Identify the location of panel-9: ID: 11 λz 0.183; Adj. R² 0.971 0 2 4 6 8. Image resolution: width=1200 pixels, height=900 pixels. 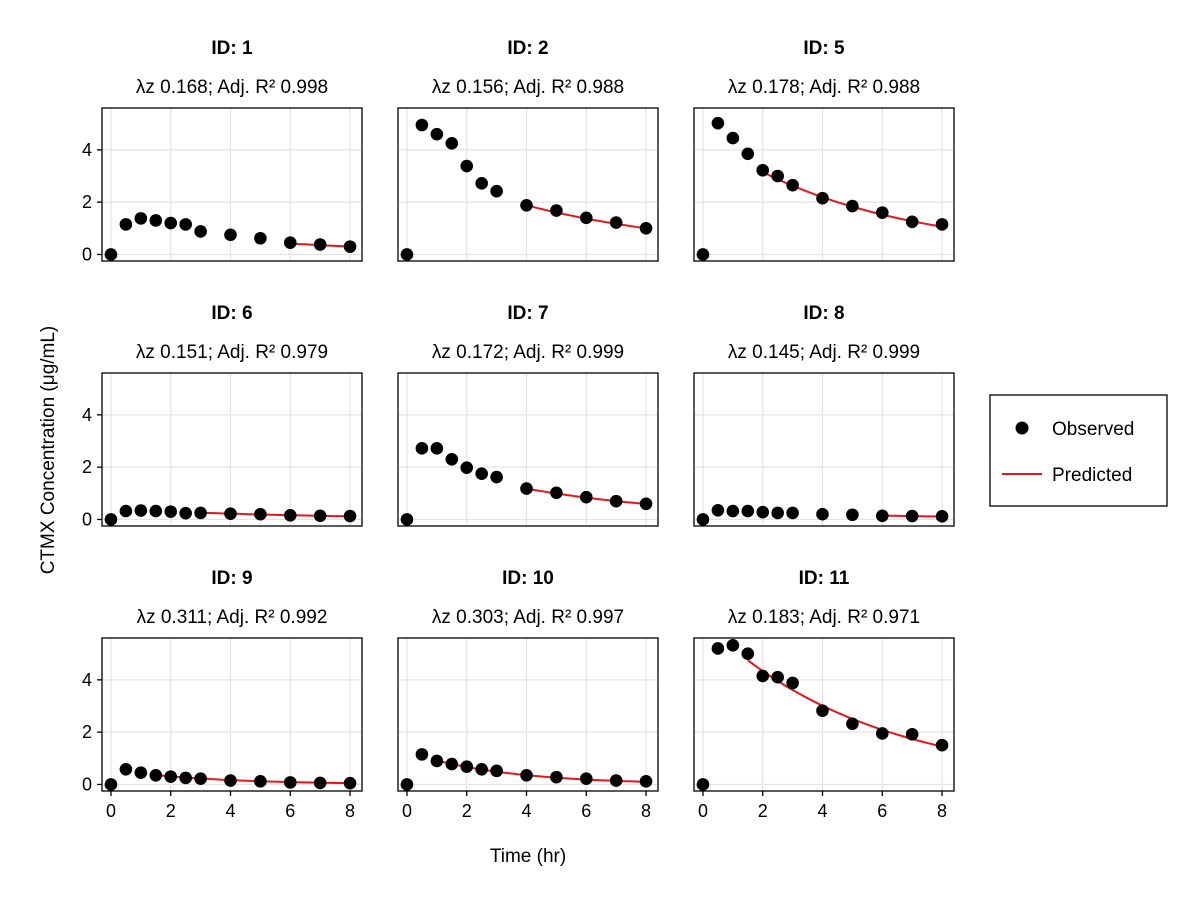
(824, 694).